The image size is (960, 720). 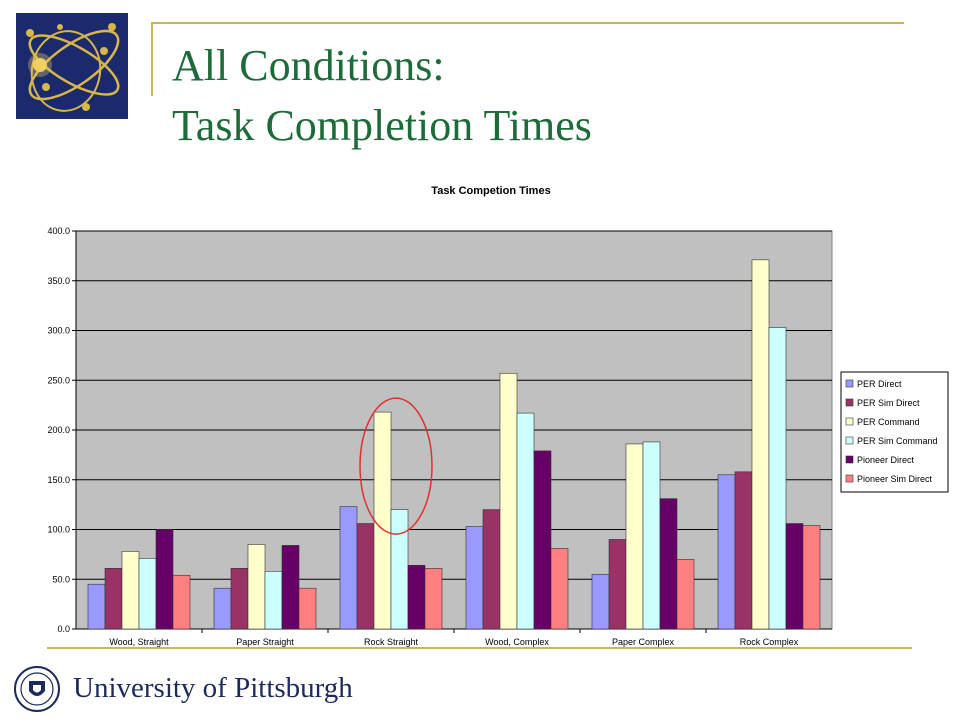 What do you see at coordinates (895, 479) in the screenshot?
I see `legend-label: Pioneer Sim Direct` at bounding box center [895, 479].